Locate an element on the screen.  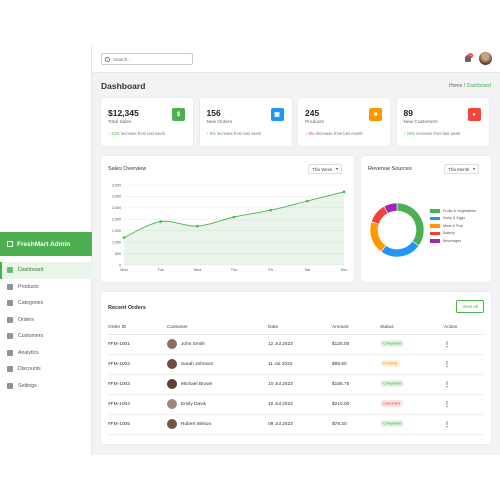
brand-name: FreshMart Admin is located at coordinates (44, 244).